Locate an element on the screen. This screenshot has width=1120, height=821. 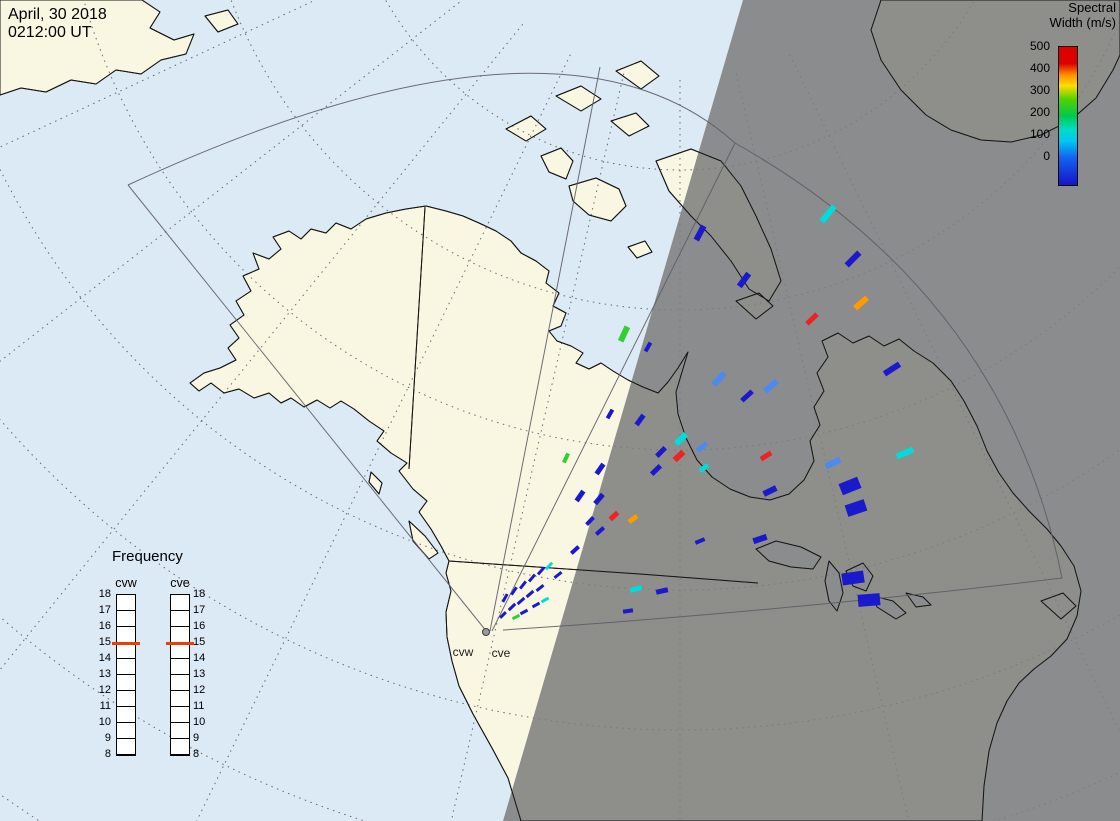
frequency-tick-label: 12 is located at coordinates (199, 690).